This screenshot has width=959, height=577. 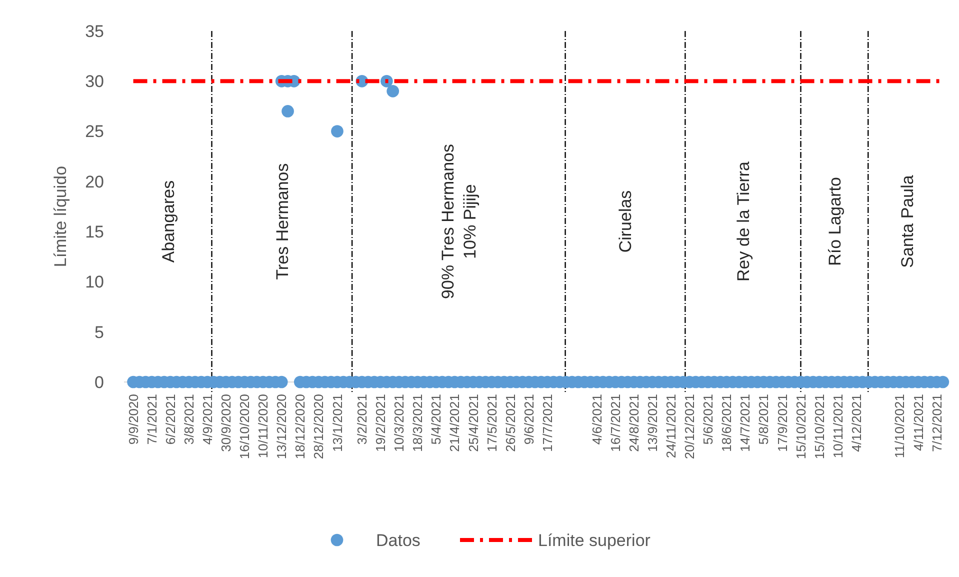 I want to click on x-tick-label: 28/12/2020, so click(x=318, y=427).